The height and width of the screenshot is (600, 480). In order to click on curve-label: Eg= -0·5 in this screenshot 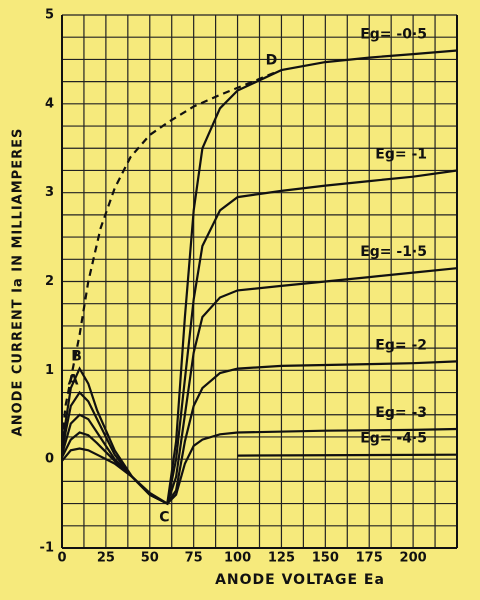, I will do `click(393, 35)`.